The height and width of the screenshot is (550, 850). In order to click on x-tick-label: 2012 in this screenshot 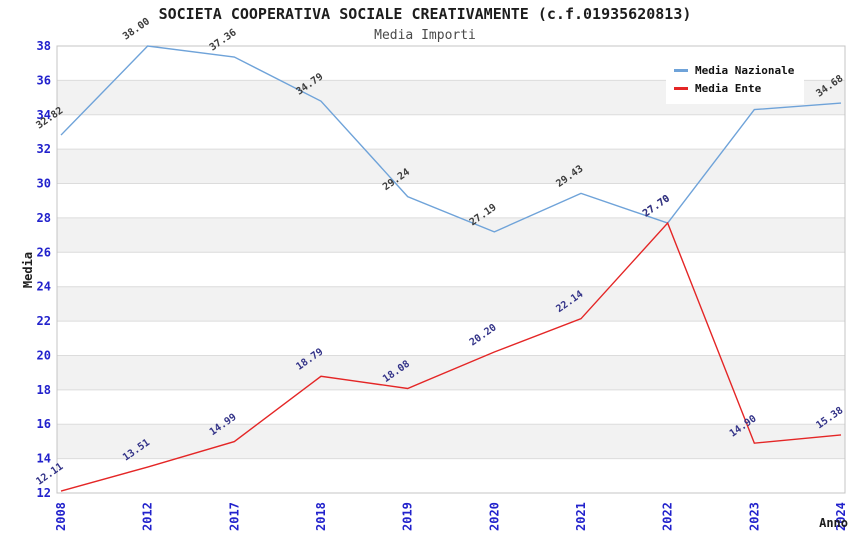, I will do `click(148, 516)`.